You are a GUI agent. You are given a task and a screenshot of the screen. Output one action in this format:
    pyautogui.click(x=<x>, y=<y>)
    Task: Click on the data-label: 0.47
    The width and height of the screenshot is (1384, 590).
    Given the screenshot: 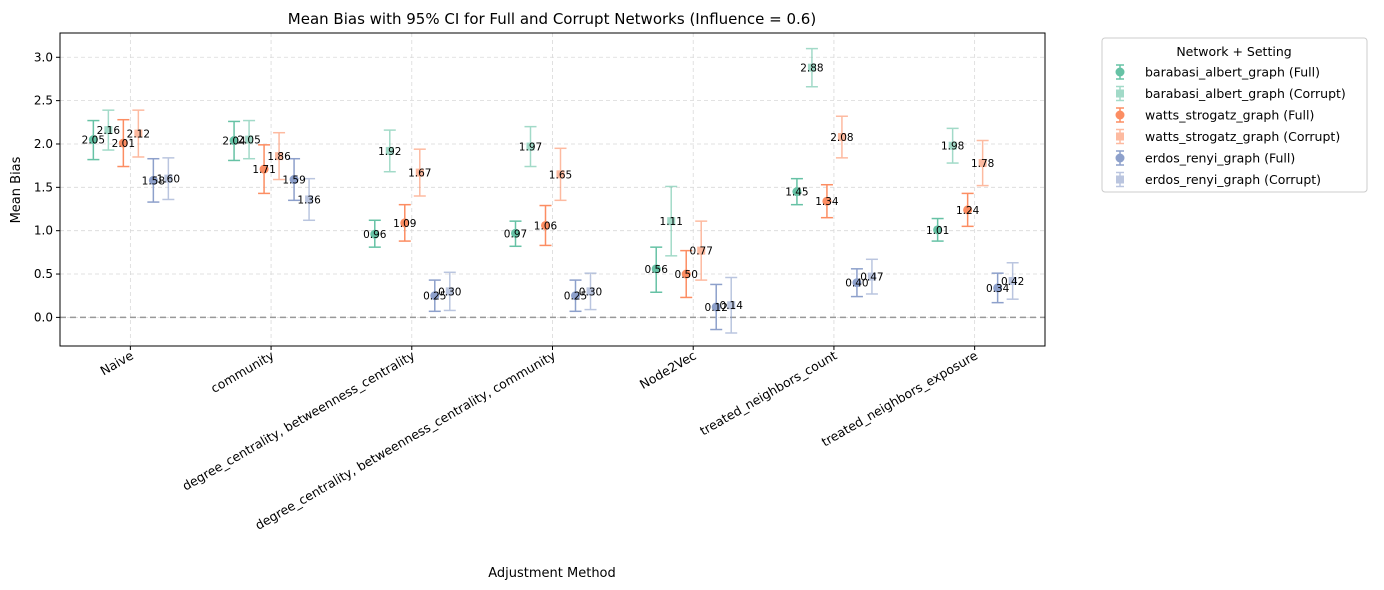 What is the action you would take?
    pyautogui.click(x=871, y=278)
    